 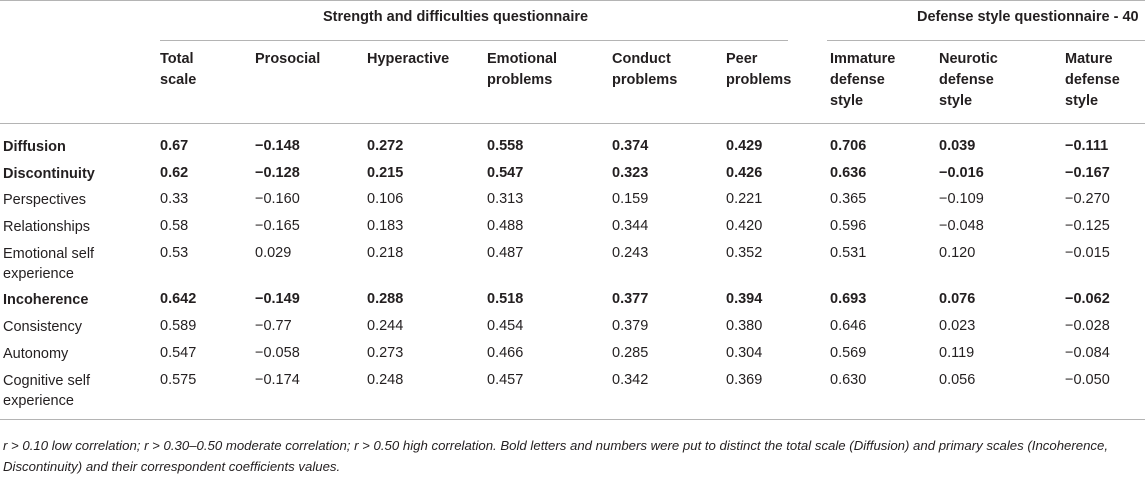 What do you see at coordinates (1087, 199) in the screenshot?
I see `table-cell: −0.270` at bounding box center [1087, 199].